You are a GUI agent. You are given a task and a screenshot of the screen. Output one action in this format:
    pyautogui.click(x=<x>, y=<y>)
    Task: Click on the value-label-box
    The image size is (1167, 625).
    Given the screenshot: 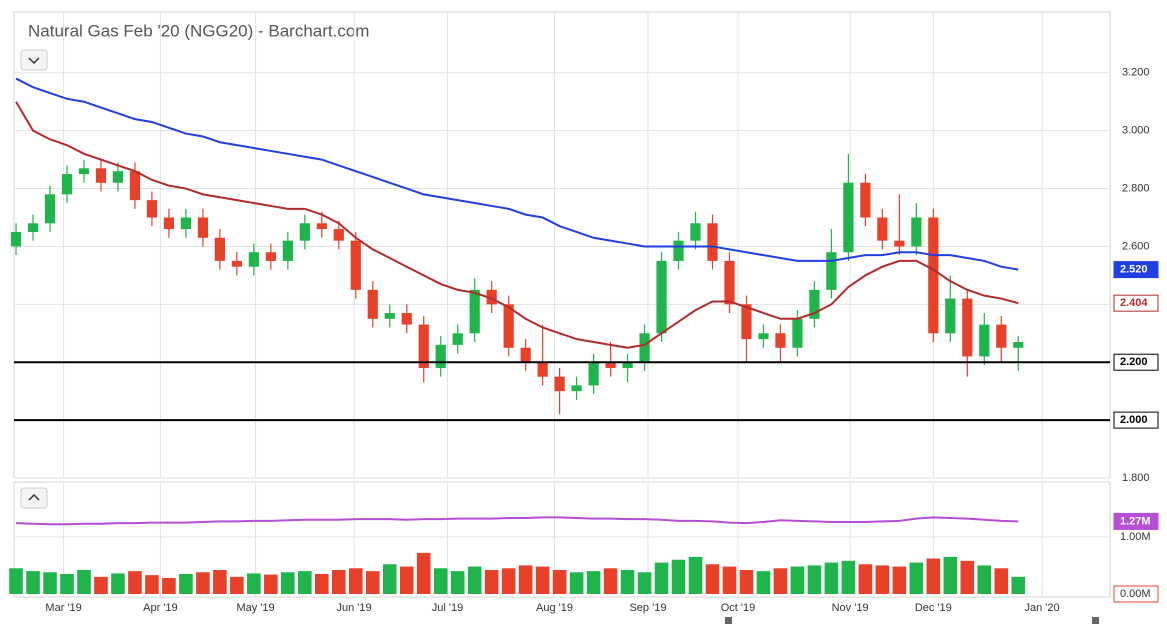 What is the action you would take?
    pyautogui.click(x=1136, y=420)
    